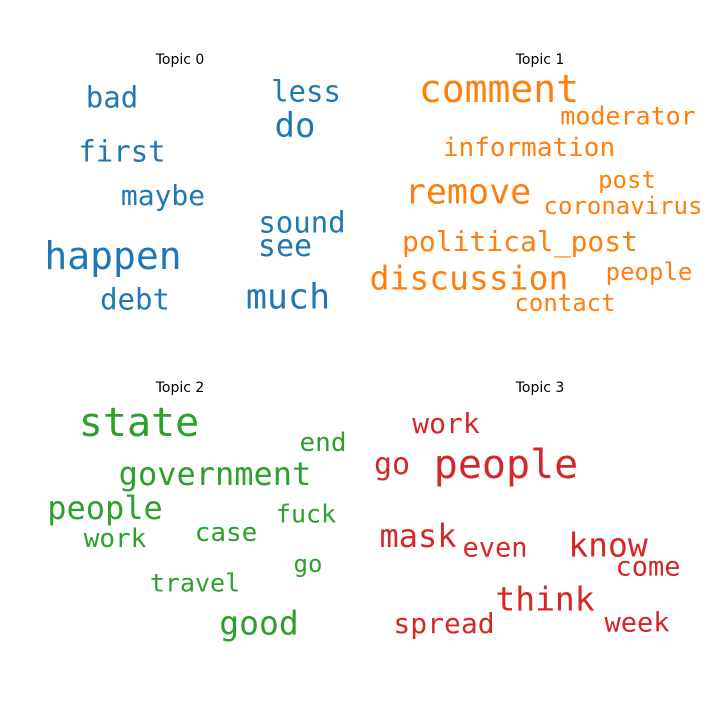 The height and width of the screenshot is (720, 720). I want to click on topic-2-word-fuck: fuck, so click(306, 514).